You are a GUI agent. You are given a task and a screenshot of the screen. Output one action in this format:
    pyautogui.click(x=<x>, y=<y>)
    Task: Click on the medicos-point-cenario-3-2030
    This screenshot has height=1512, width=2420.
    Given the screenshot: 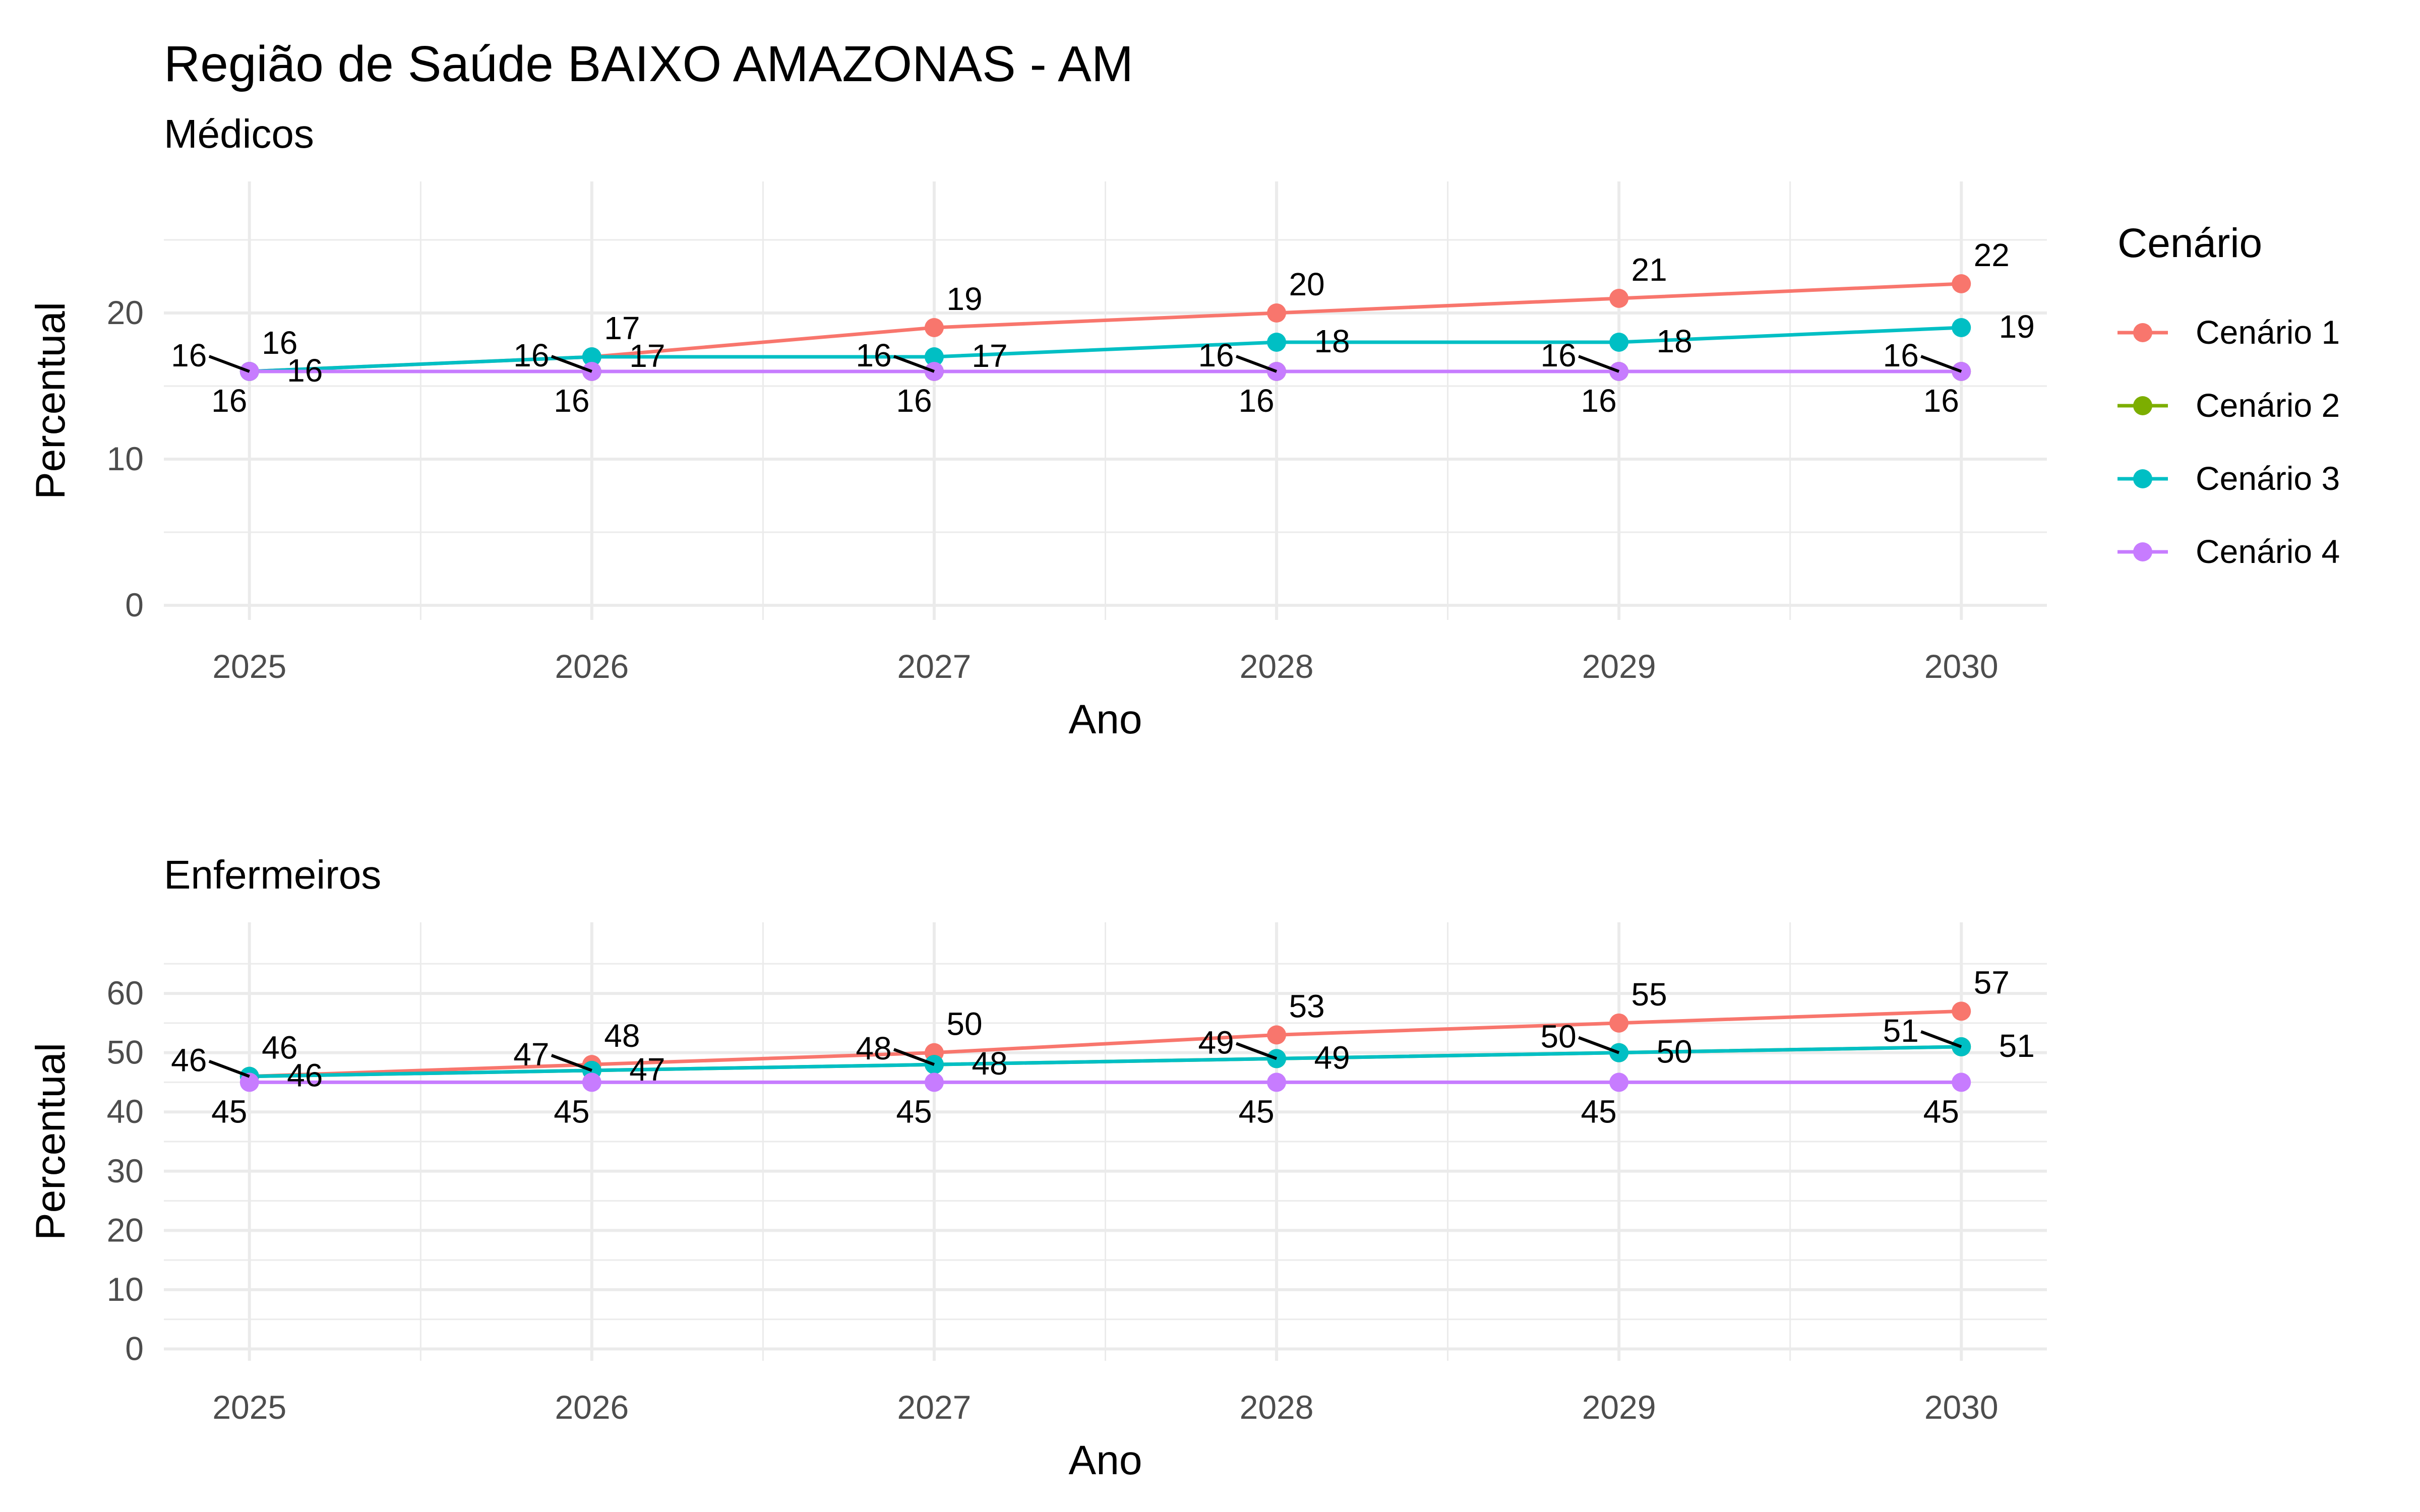 What is the action you would take?
    pyautogui.click(x=1961, y=327)
    